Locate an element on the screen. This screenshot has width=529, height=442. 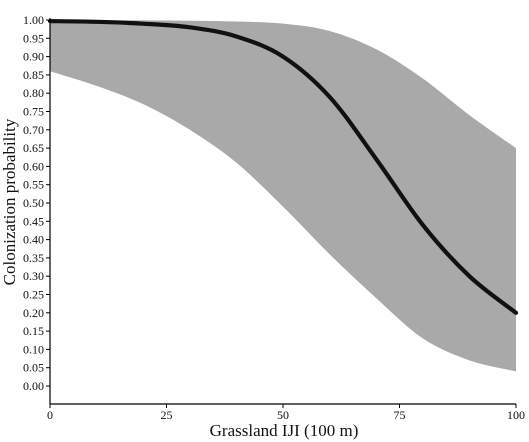
x-tick-label: 25 is located at coordinates (167, 415).